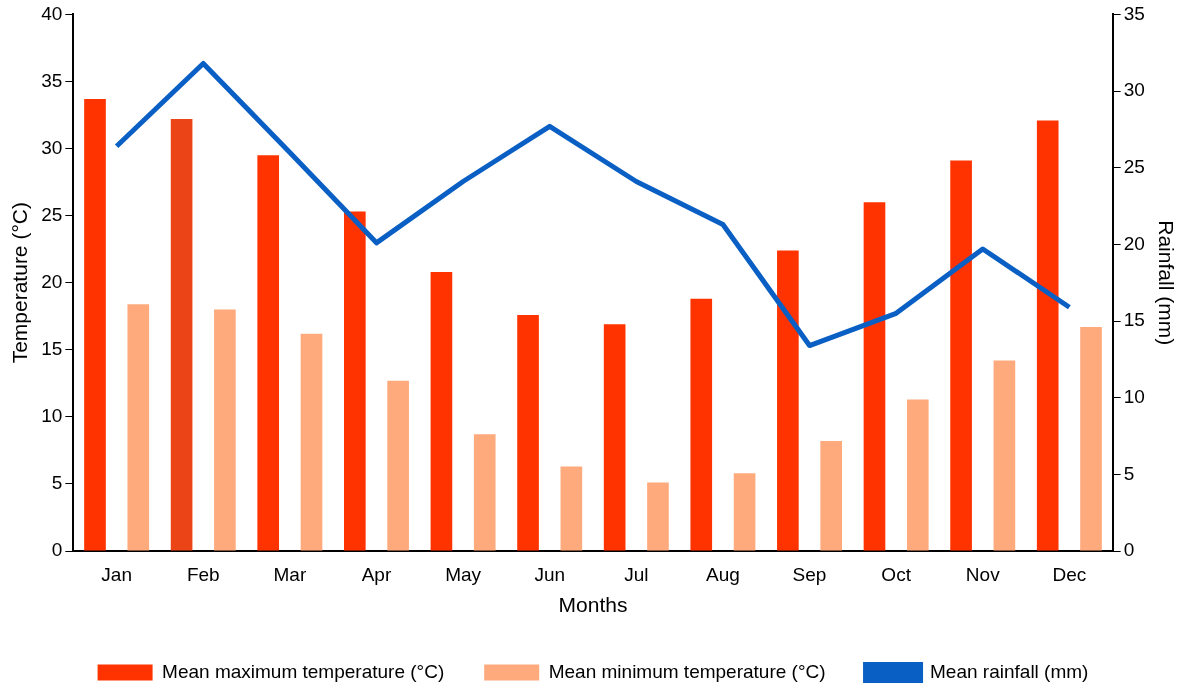 Image resolution: width=1189 pixels, height=692 pixels. I want to click on x-tick-label: Dec, so click(1069, 574).